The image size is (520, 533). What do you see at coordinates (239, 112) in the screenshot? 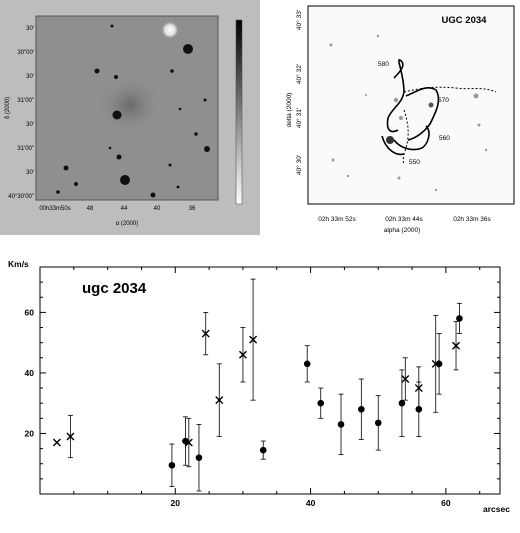
I see `colorbar` at bounding box center [239, 112].